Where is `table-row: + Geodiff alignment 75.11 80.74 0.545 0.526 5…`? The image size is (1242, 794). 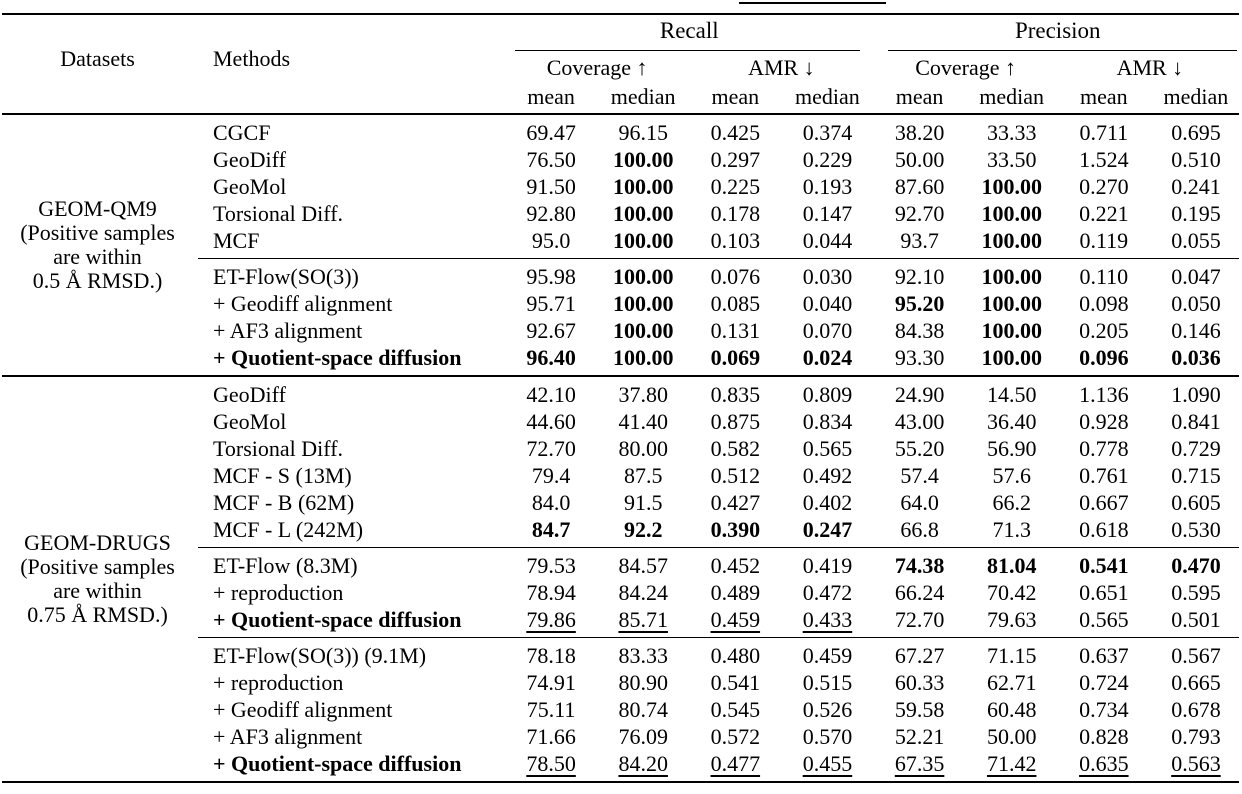 table-row: + Geodiff alignment 75.11 80.74 0.545 0.526 5… is located at coordinates (621, 709).